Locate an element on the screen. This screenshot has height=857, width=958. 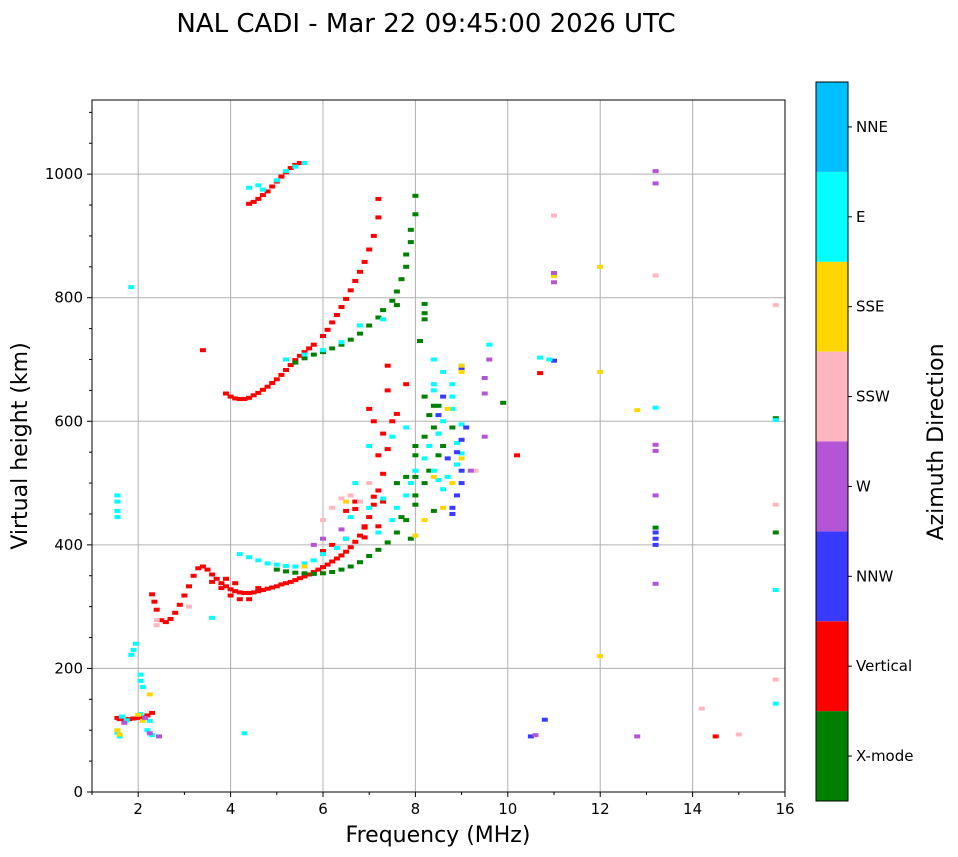
x-tick-label: 12 is located at coordinates (600, 809).